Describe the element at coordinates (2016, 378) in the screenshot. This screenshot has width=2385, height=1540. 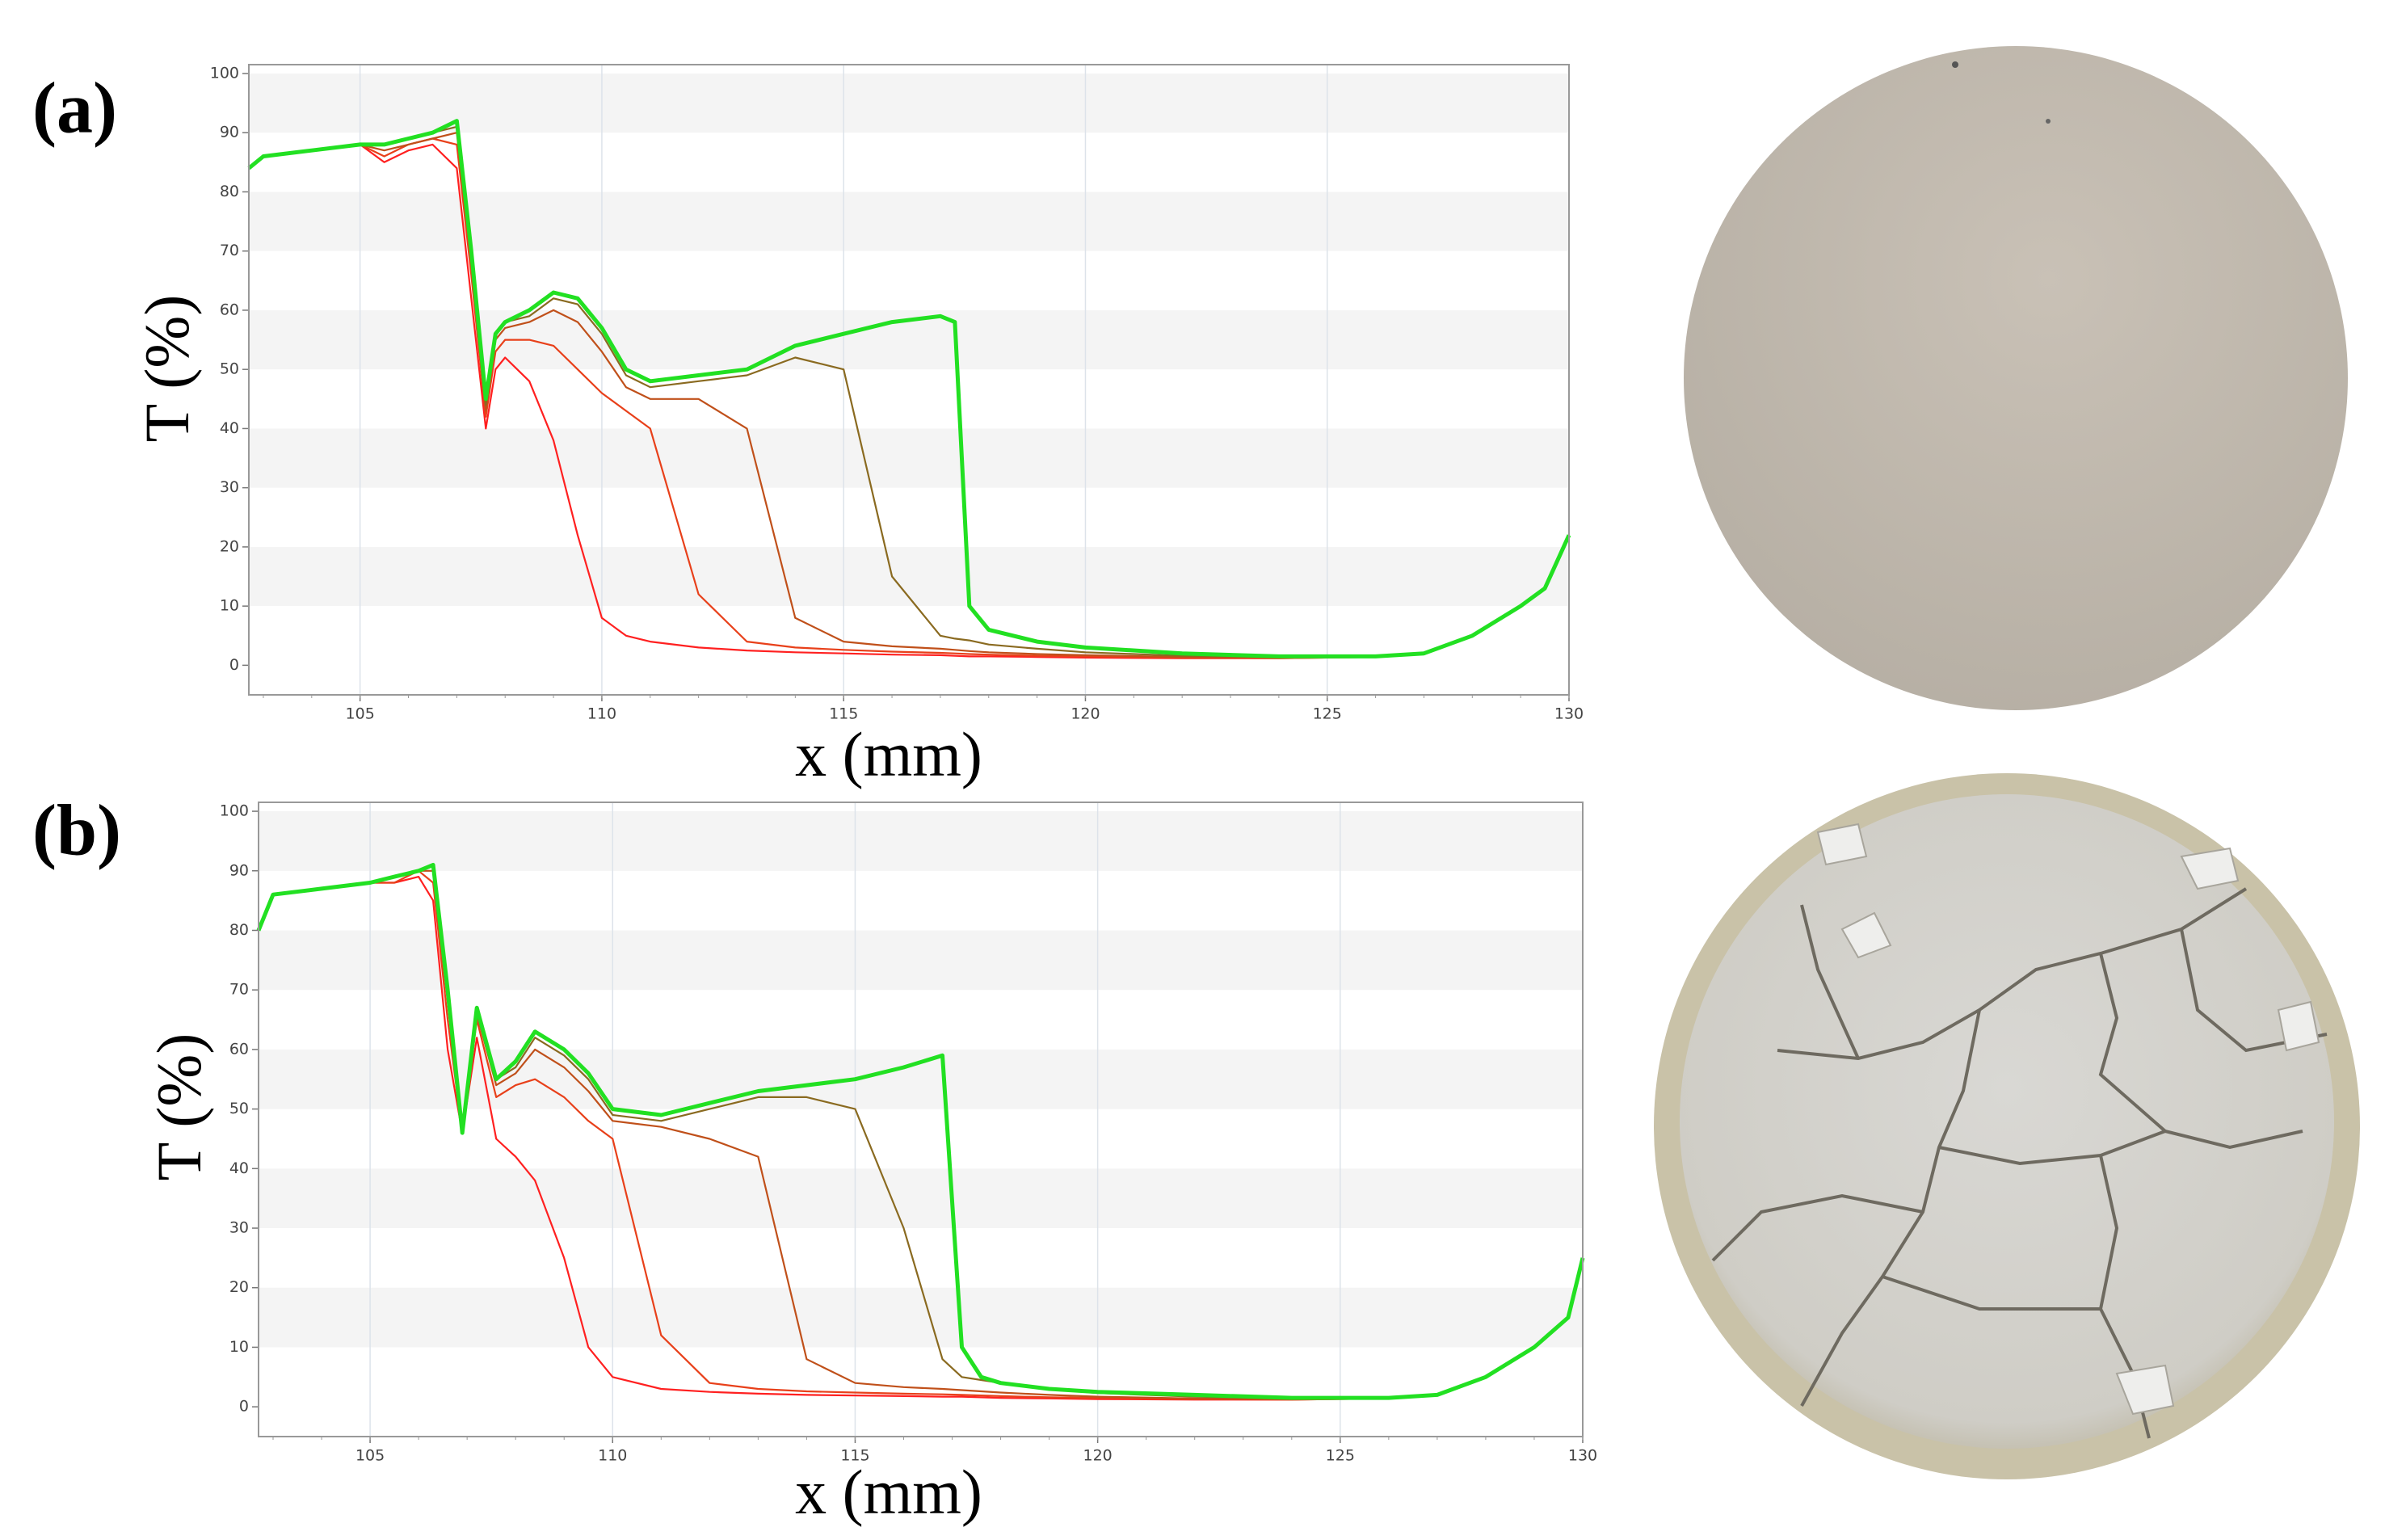
I see `photo-smooth-sample` at that location.